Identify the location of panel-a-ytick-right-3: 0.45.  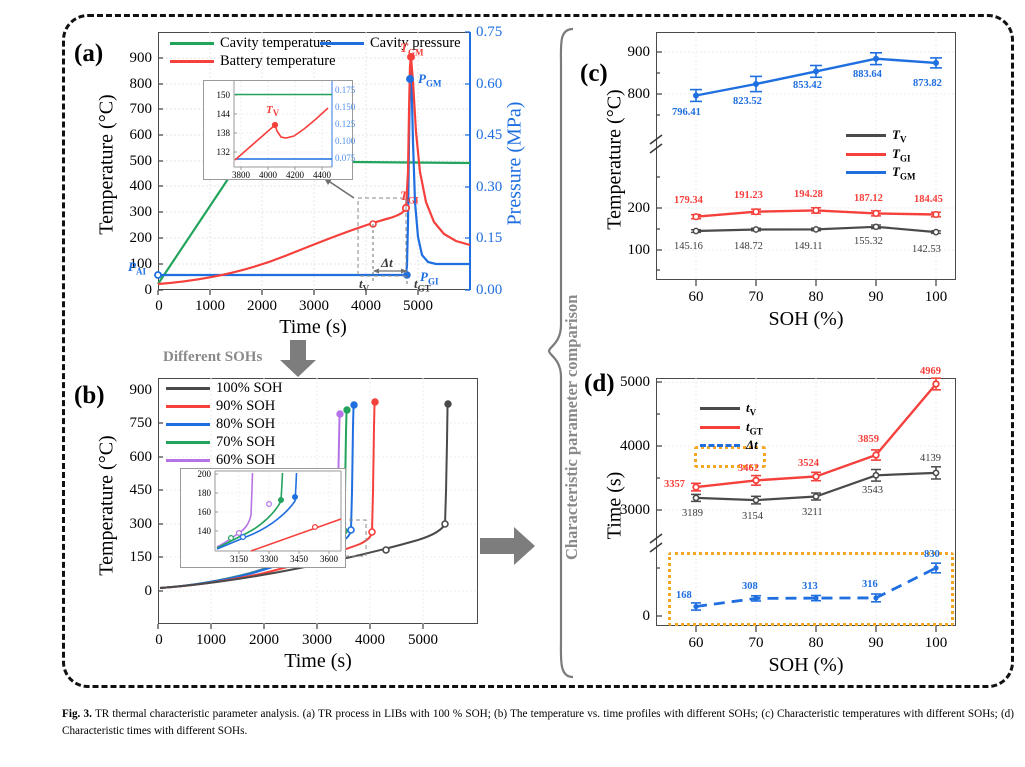
(489, 135).